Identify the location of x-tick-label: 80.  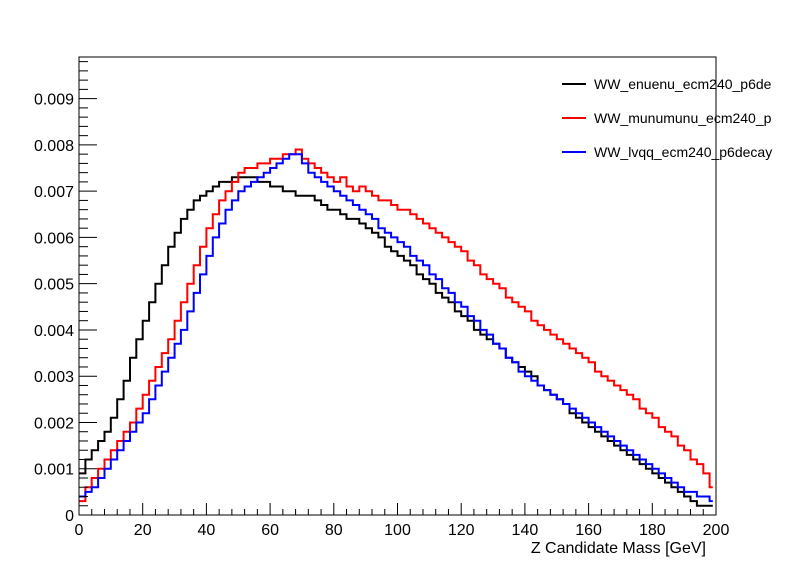
(334, 530).